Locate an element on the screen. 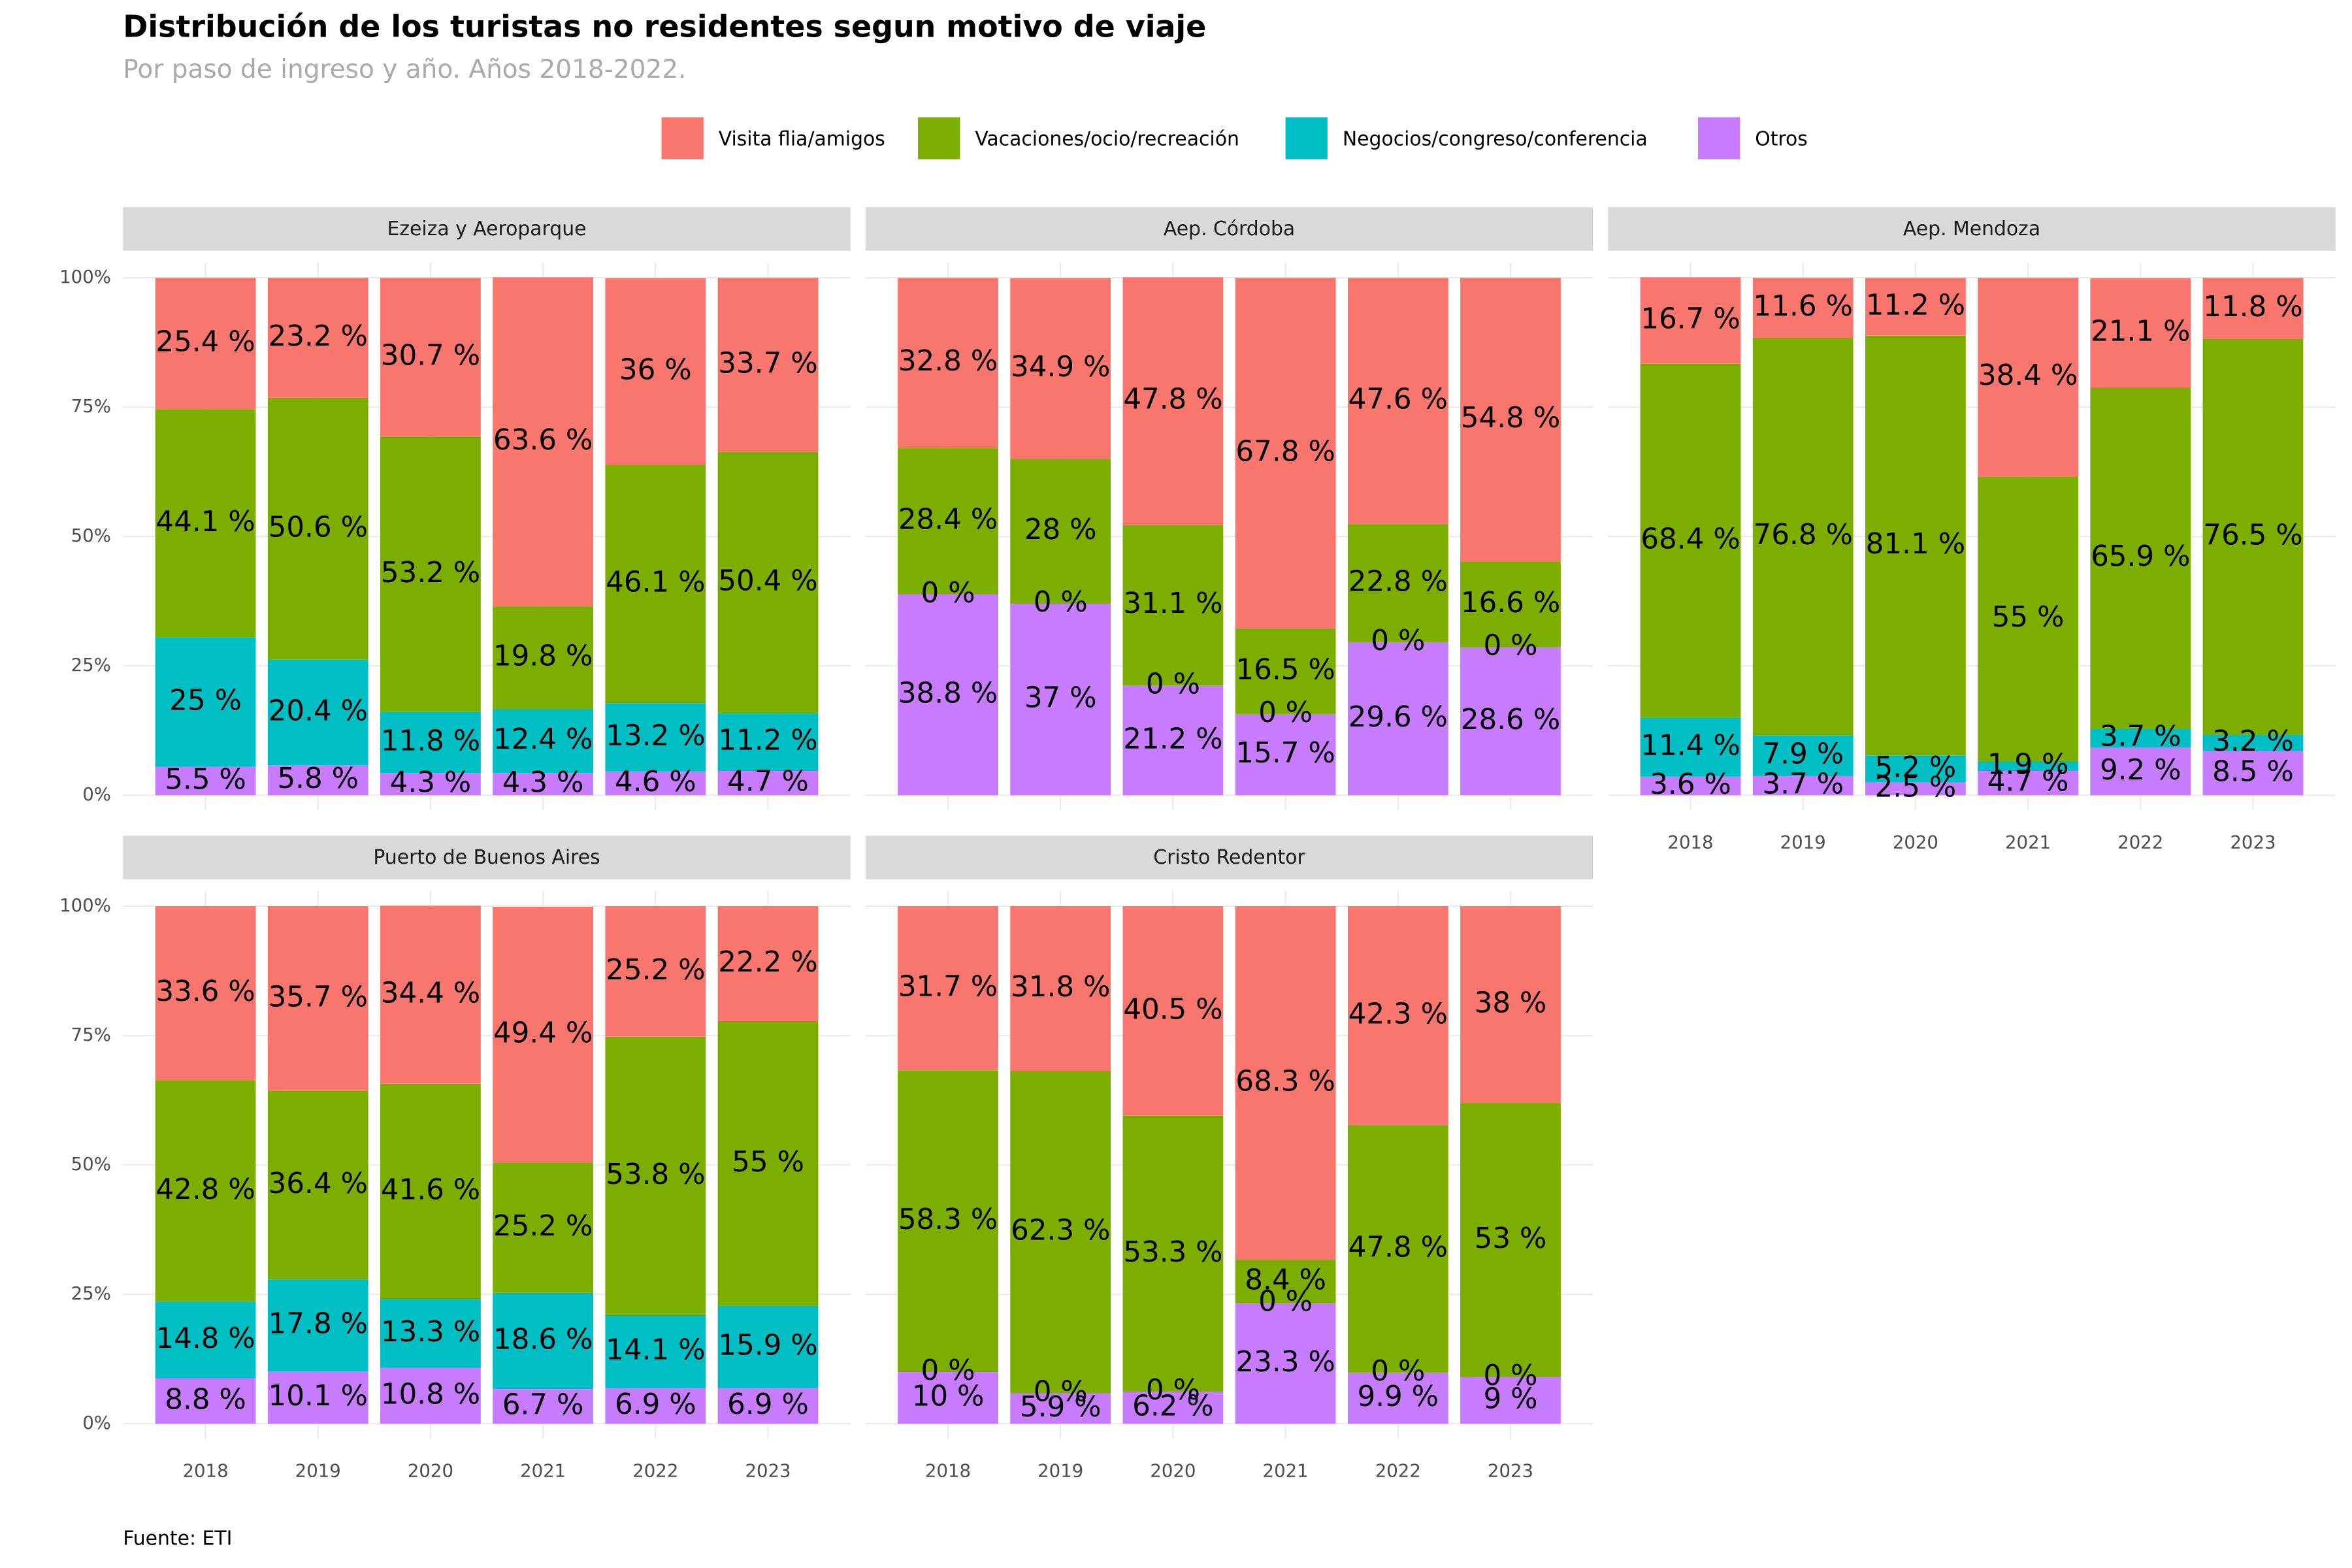  value-label: 14.1 % is located at coordinates (655, 1350).